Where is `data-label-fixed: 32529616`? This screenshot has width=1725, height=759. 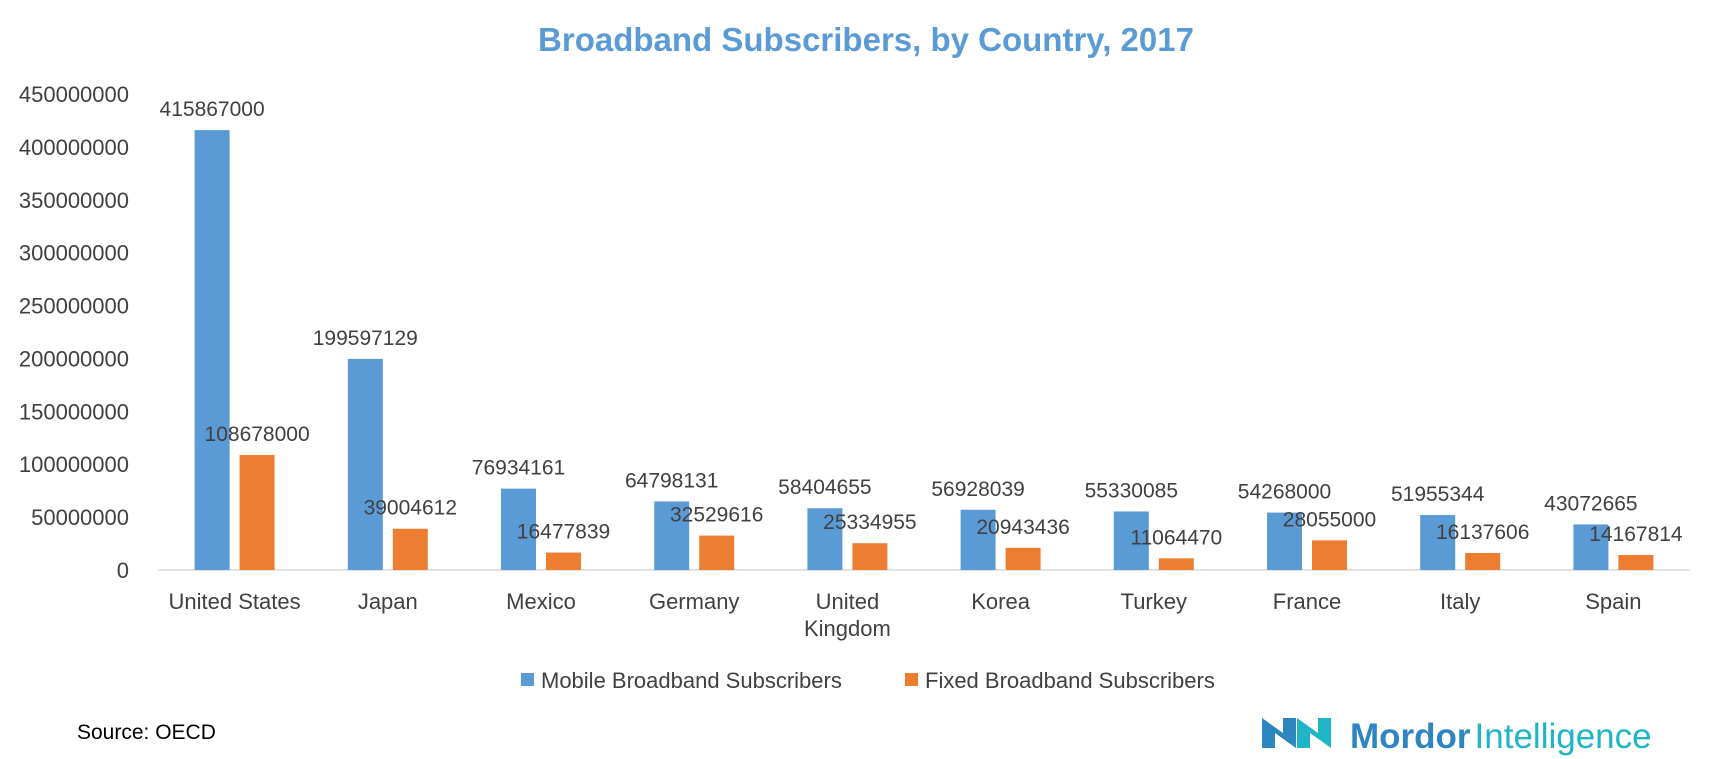 data-label-fixed: 32529616 is located at coordinates (716, 515).